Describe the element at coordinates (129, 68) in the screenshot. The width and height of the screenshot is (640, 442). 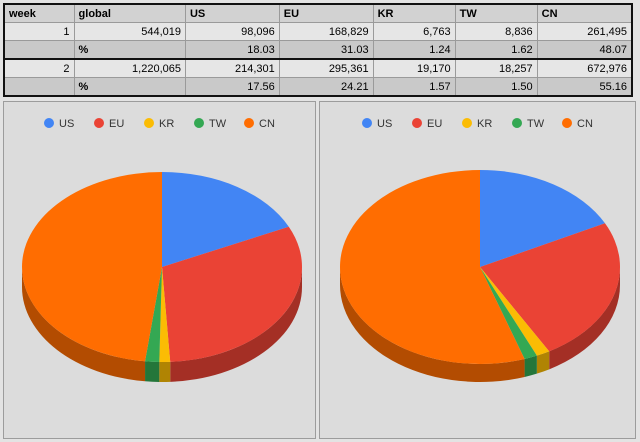
I see `cell-global: 1,220,065` at that location.